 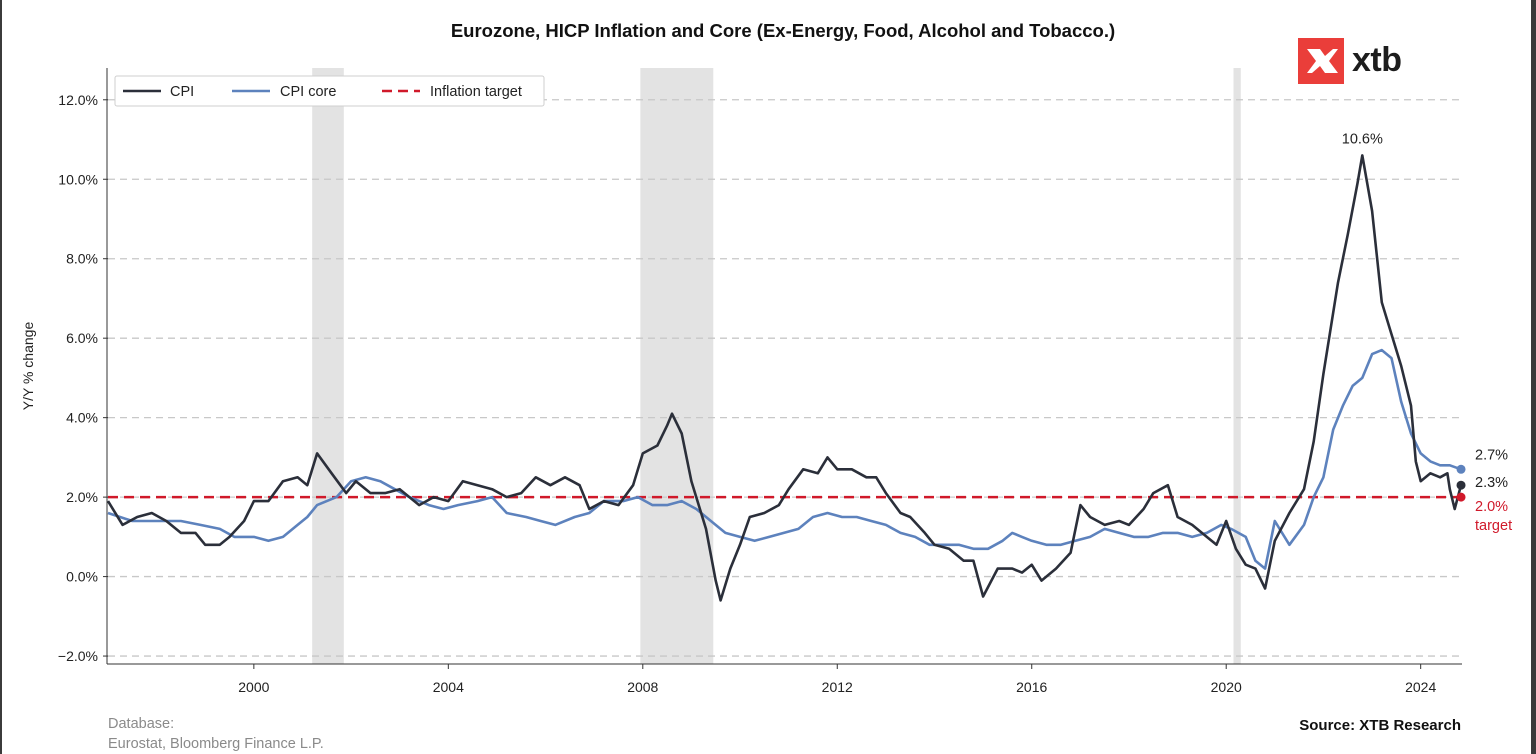 I want to click on footer-source: Source: XTB Research, so click(x=1380, y=725).